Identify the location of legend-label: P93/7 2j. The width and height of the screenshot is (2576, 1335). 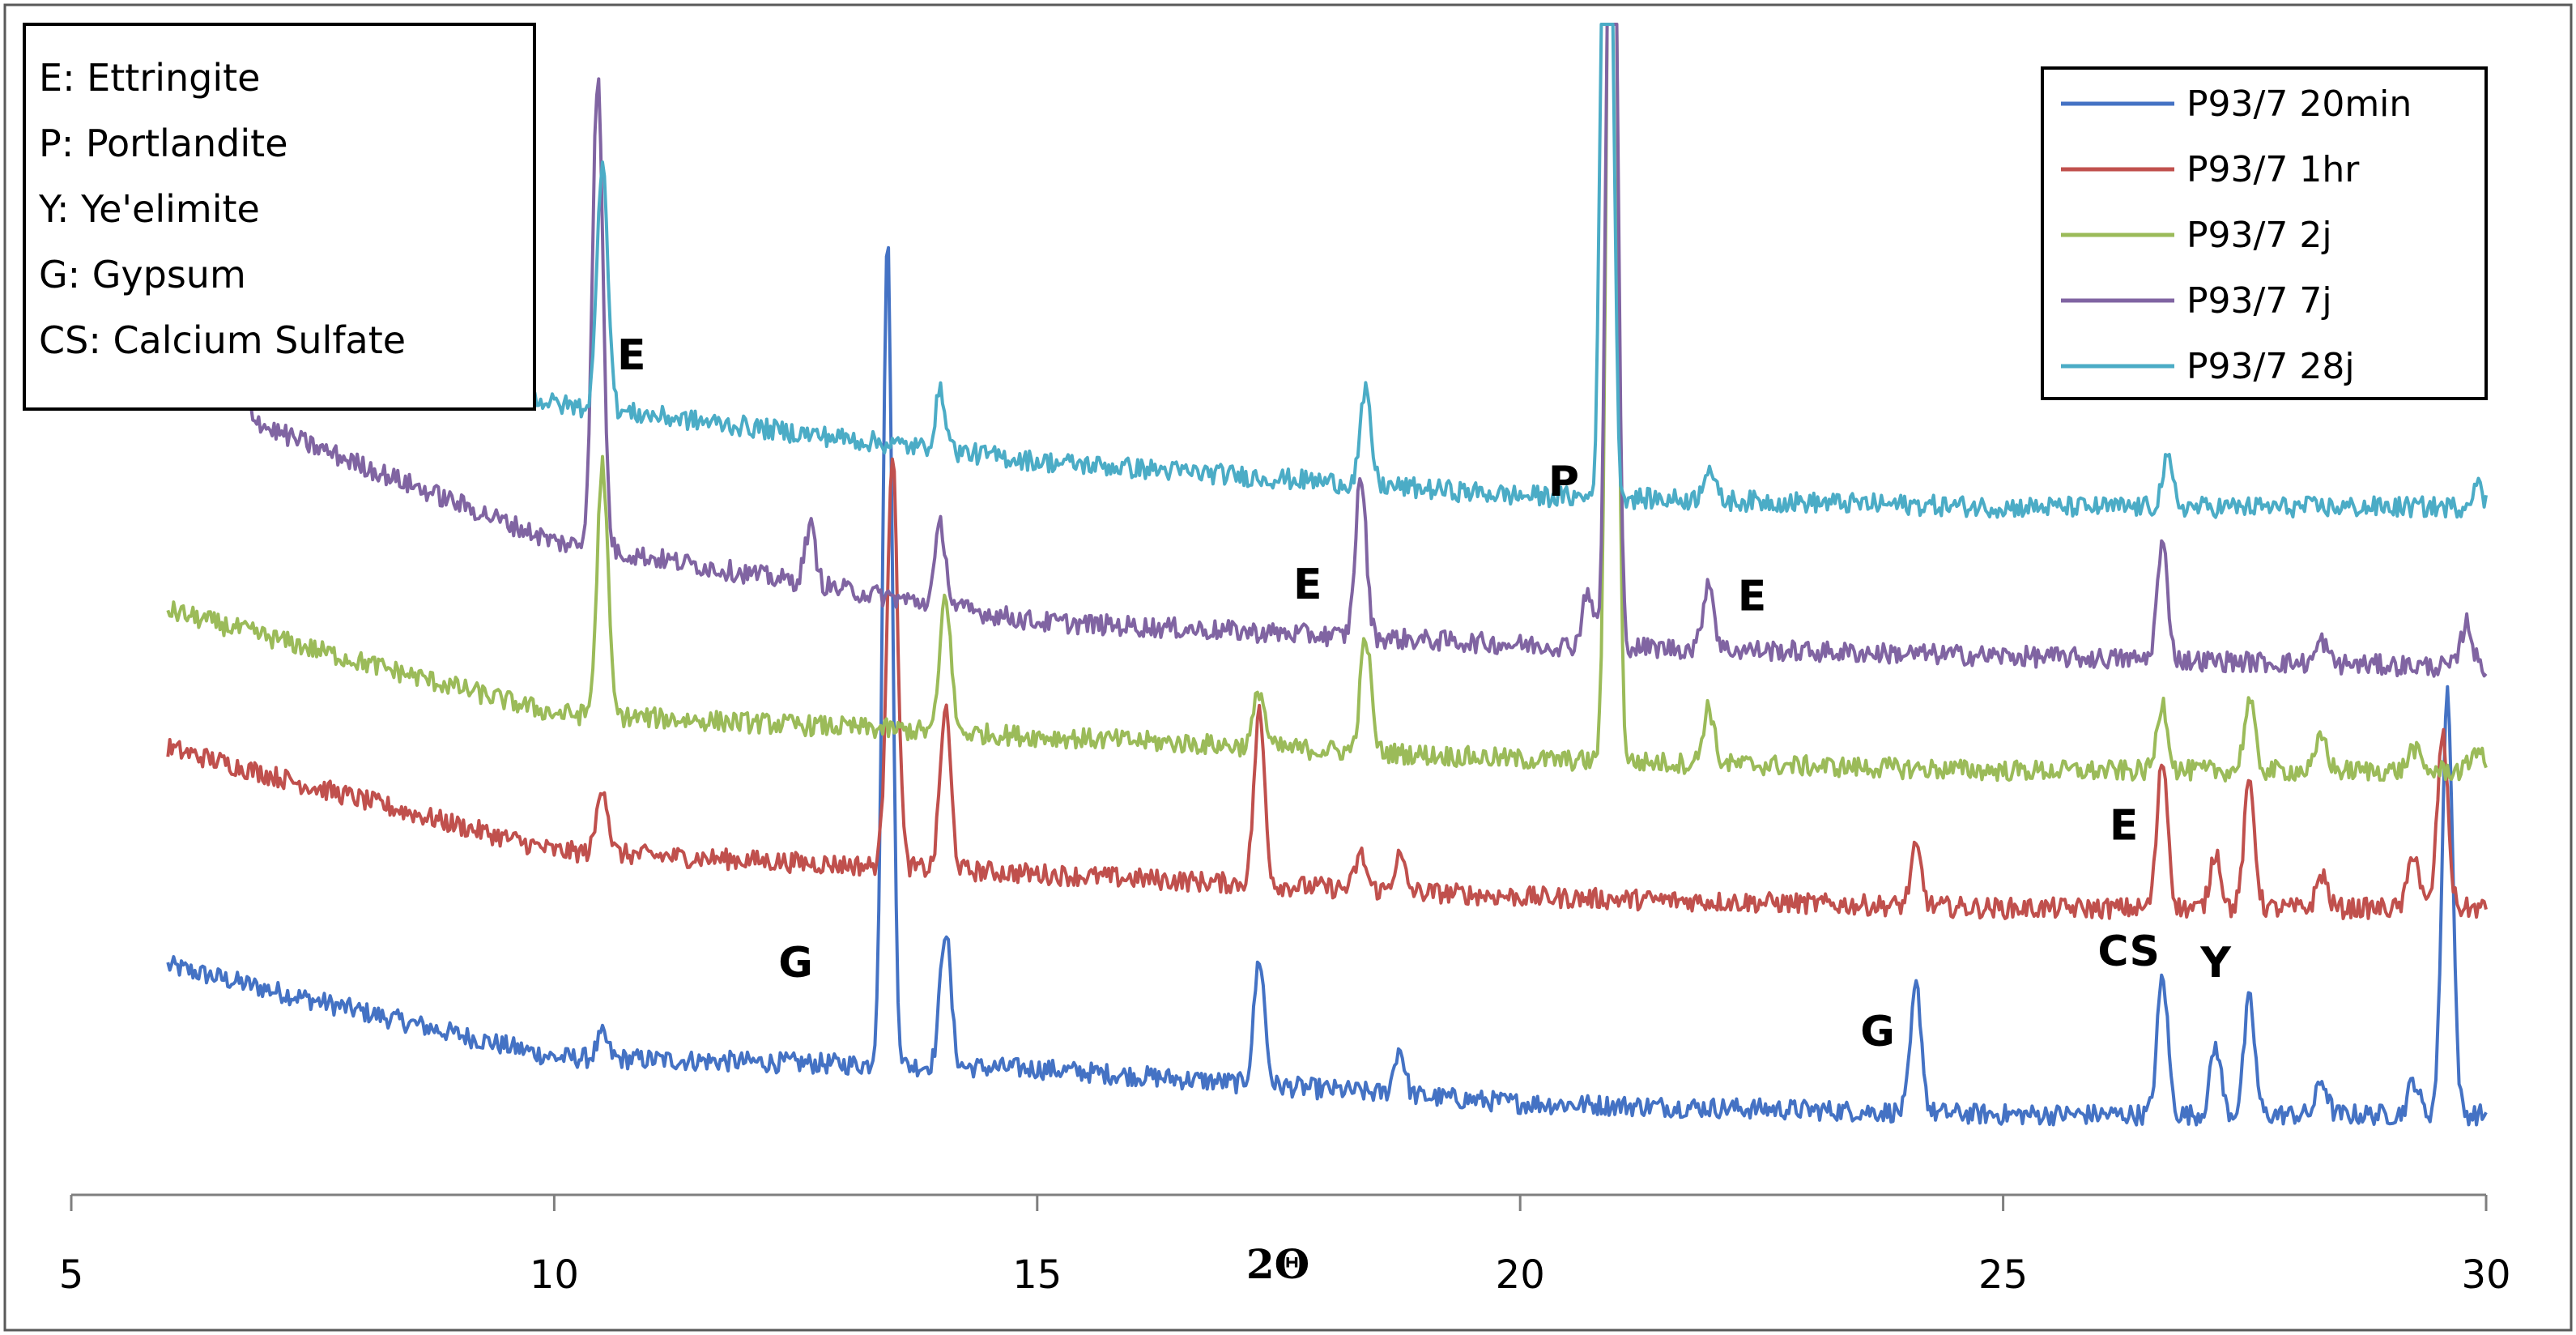
(2259, 235).